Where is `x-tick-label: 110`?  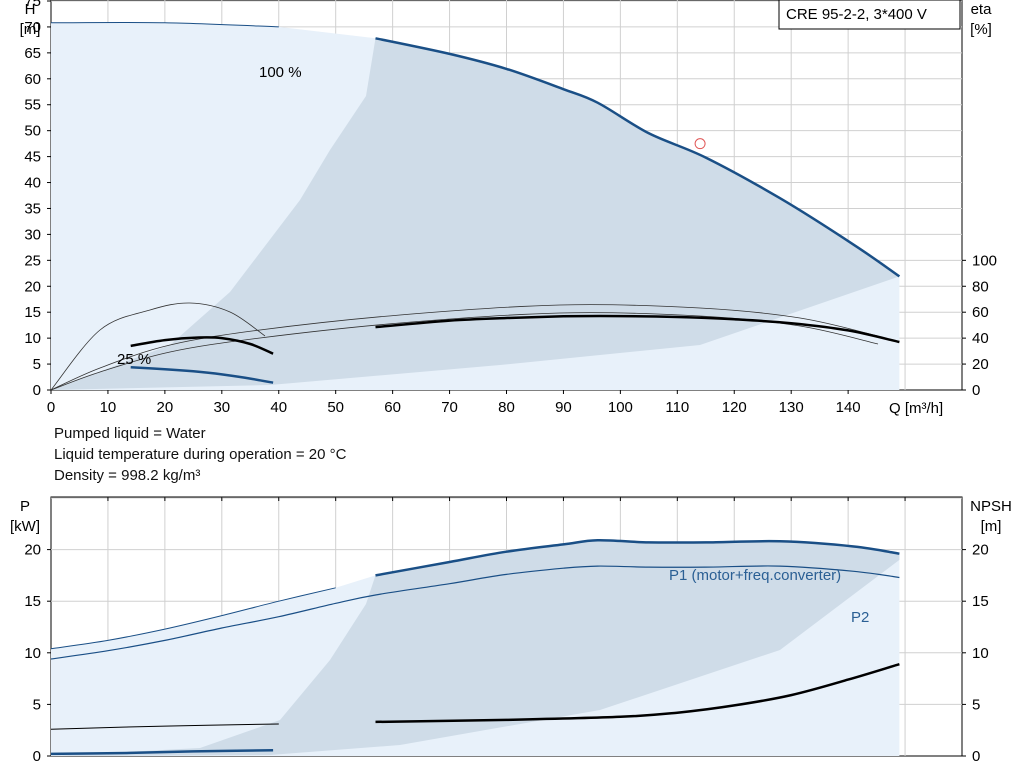 x-tick-label: 110 is located at coordinates (677, 407).